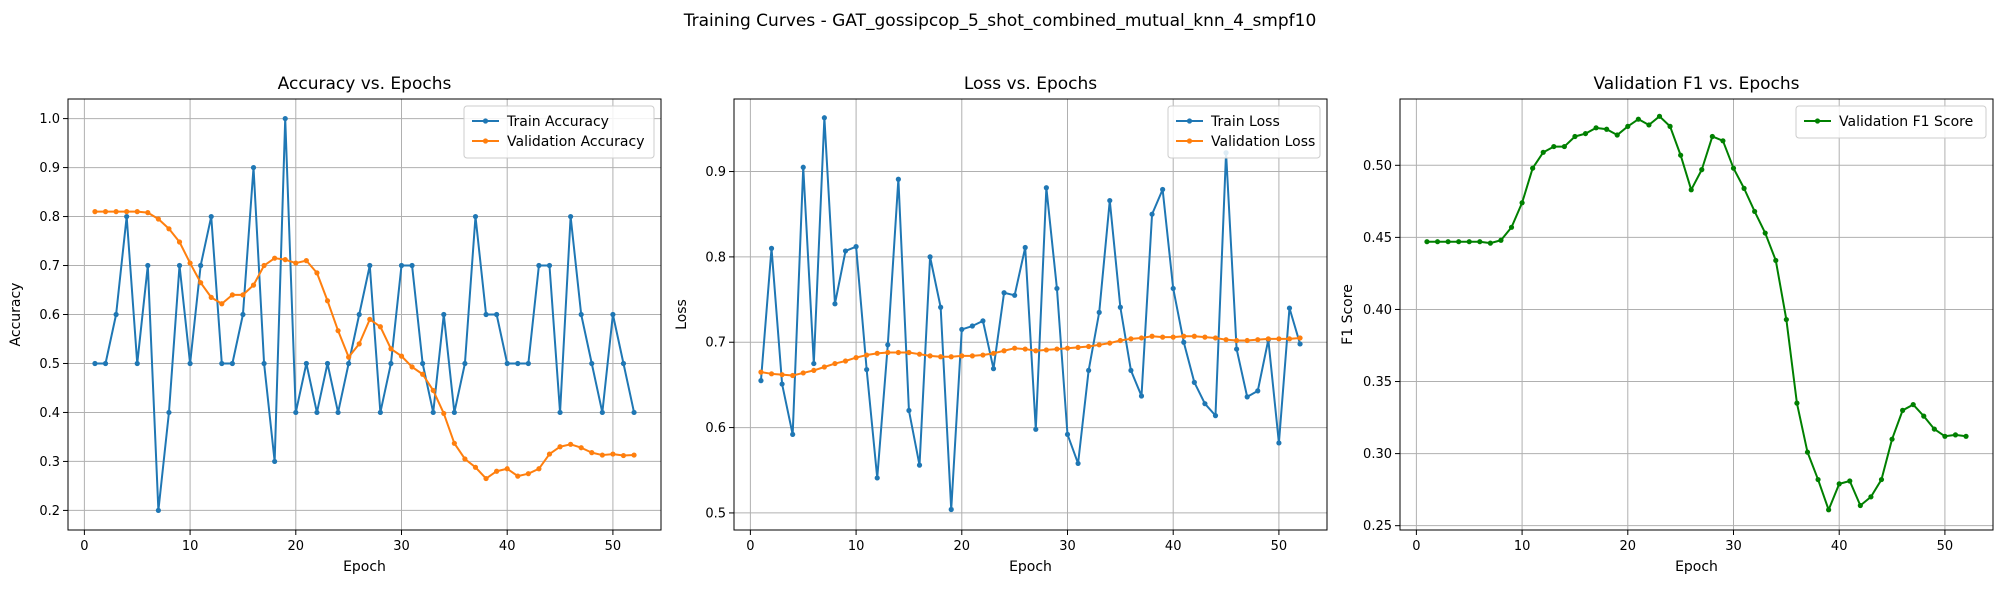 This screenshot has width=2000, height=600. I want to click on y-tick-label: 0.3, so click(49, 462).